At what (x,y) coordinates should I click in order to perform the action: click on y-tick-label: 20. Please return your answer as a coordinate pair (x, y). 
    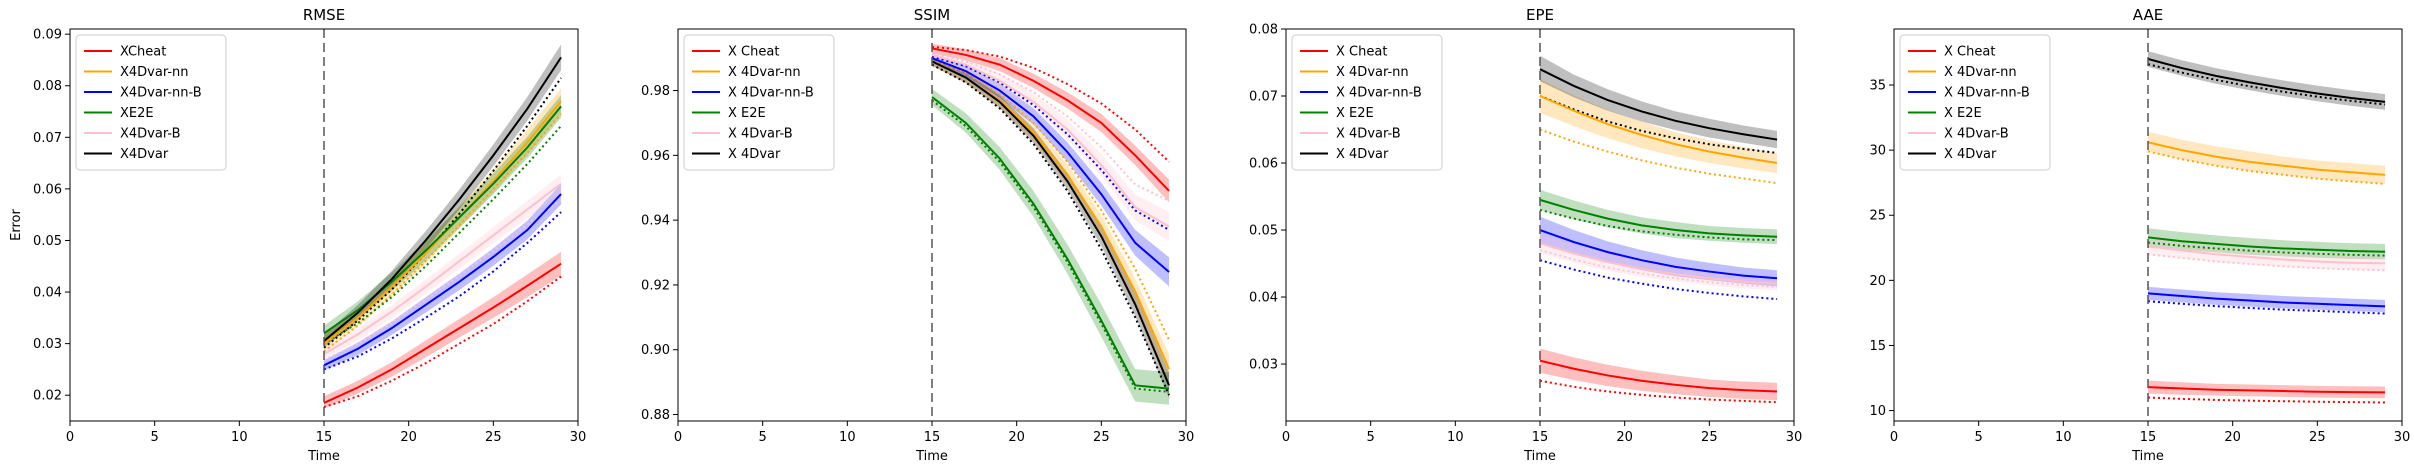
    Looking at the image, I should click on (1877, 281).